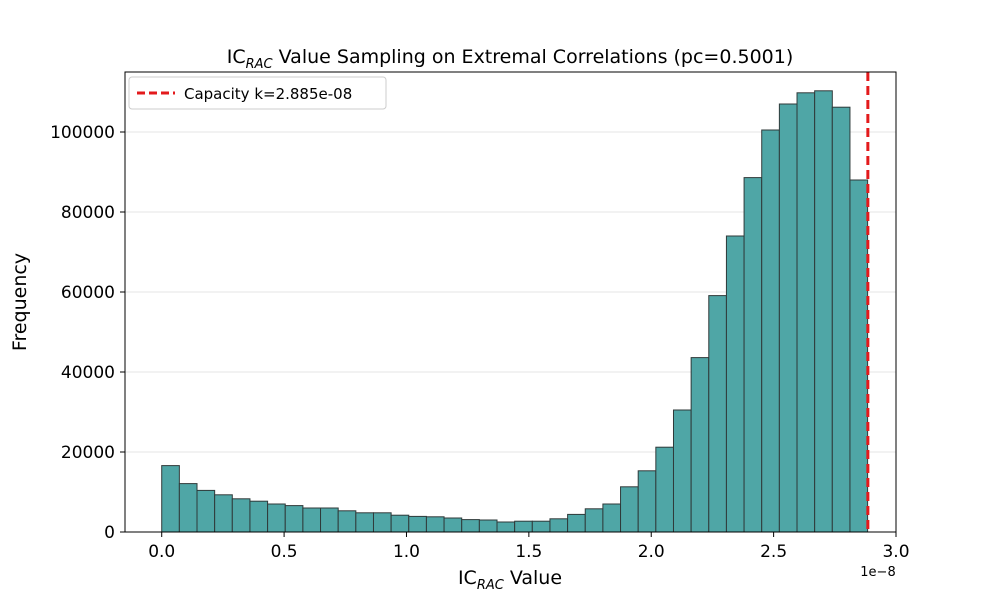 The height and width of the screenshot is (602, 996). I want to click on xlabel-main: IC, so click(467, 578).